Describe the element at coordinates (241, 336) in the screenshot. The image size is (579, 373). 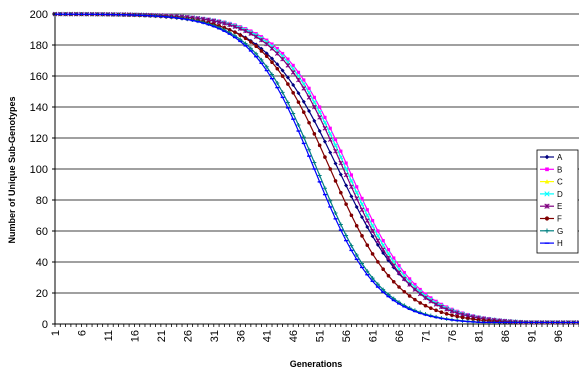
I see `x-tick-label: 36` at that location.